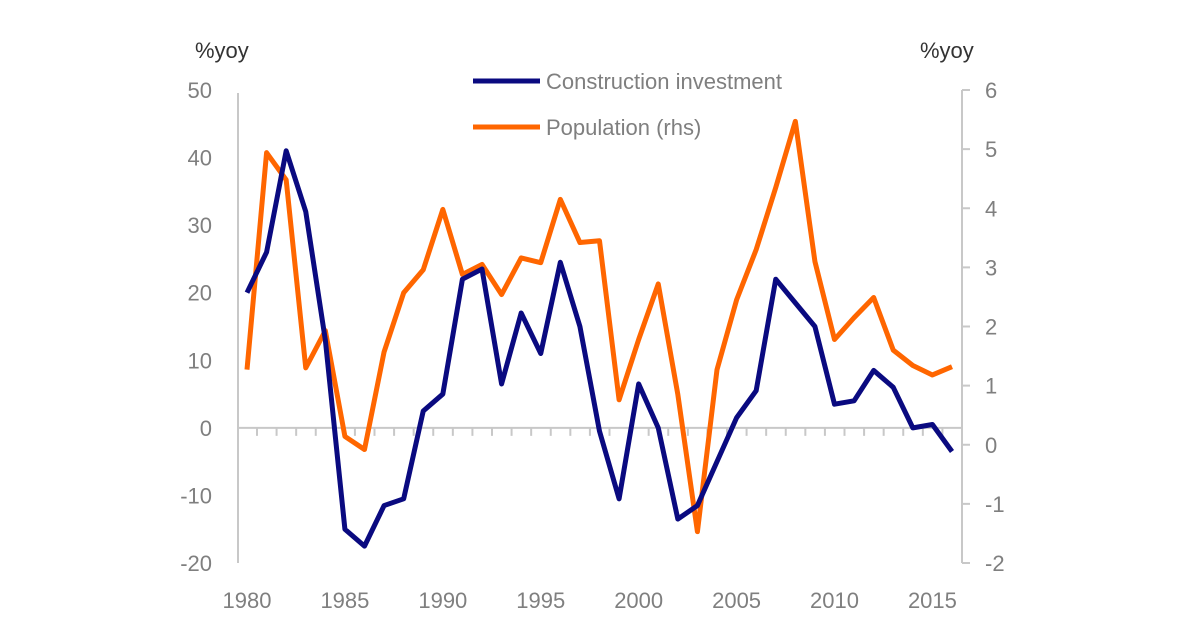 This screenshot has width=1200, height=630. Describe the element at coordinates (200, 158) in the screenshot. I see `left-tick-label: 40` at that location.